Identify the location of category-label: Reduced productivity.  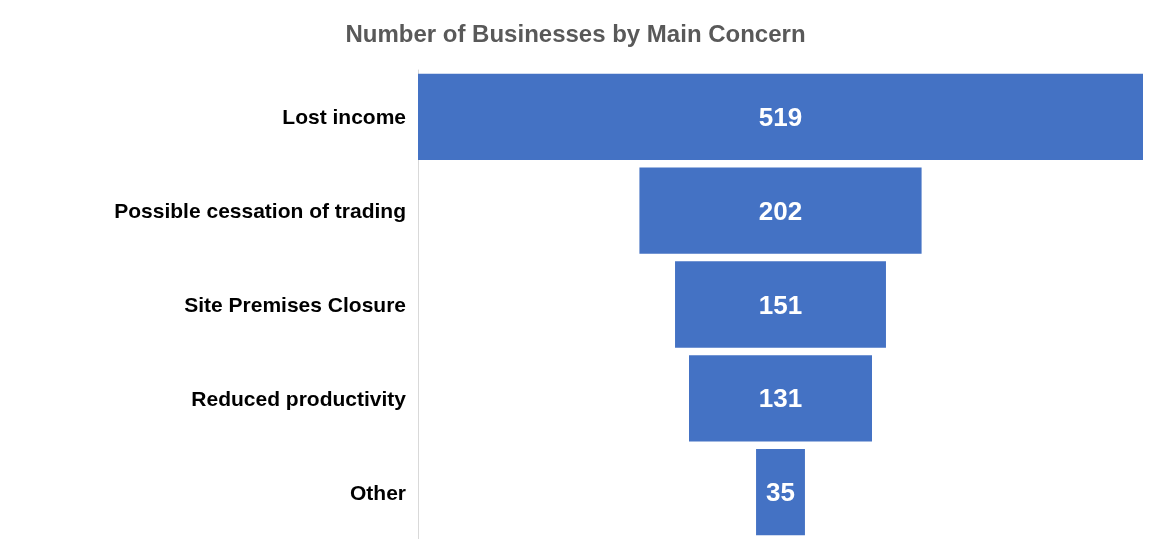
(299, 398).